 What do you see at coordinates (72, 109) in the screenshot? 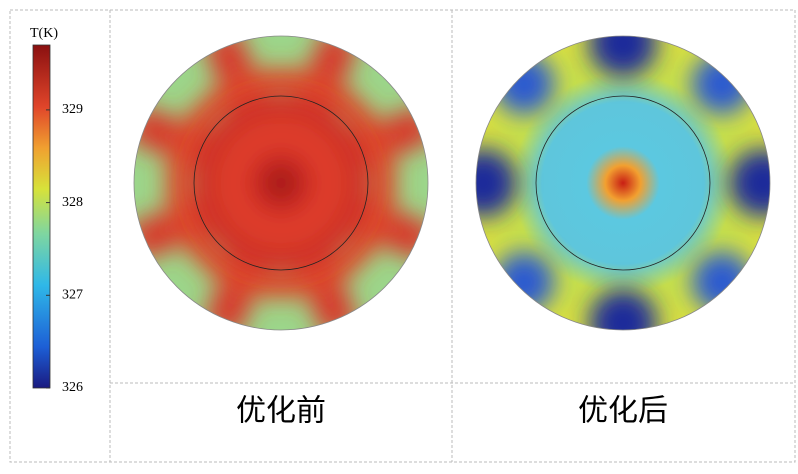
I see `tick-label: 329` at bounding box center [72, 109].